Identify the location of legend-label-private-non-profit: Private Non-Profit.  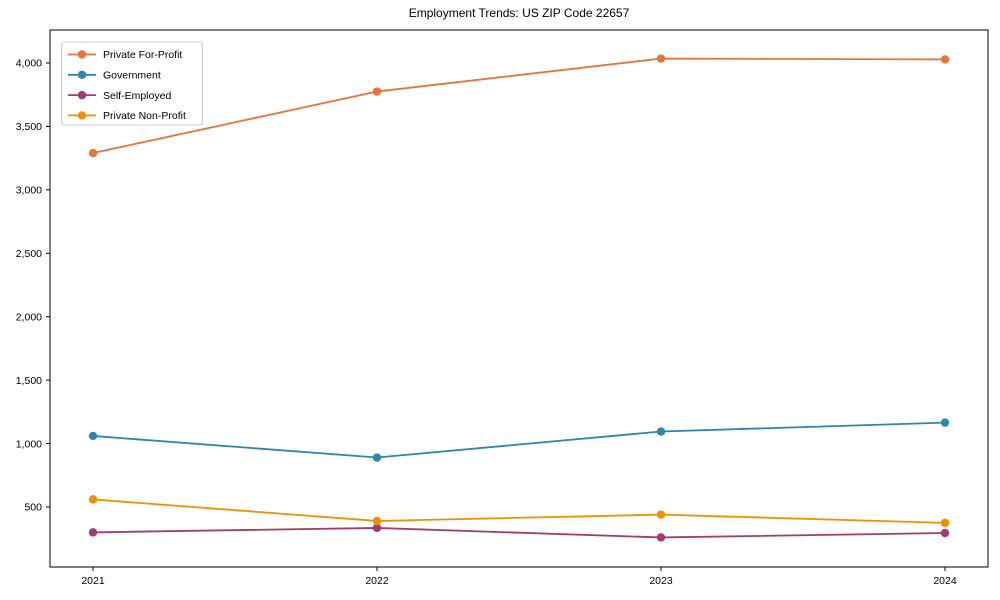
(144, 116).